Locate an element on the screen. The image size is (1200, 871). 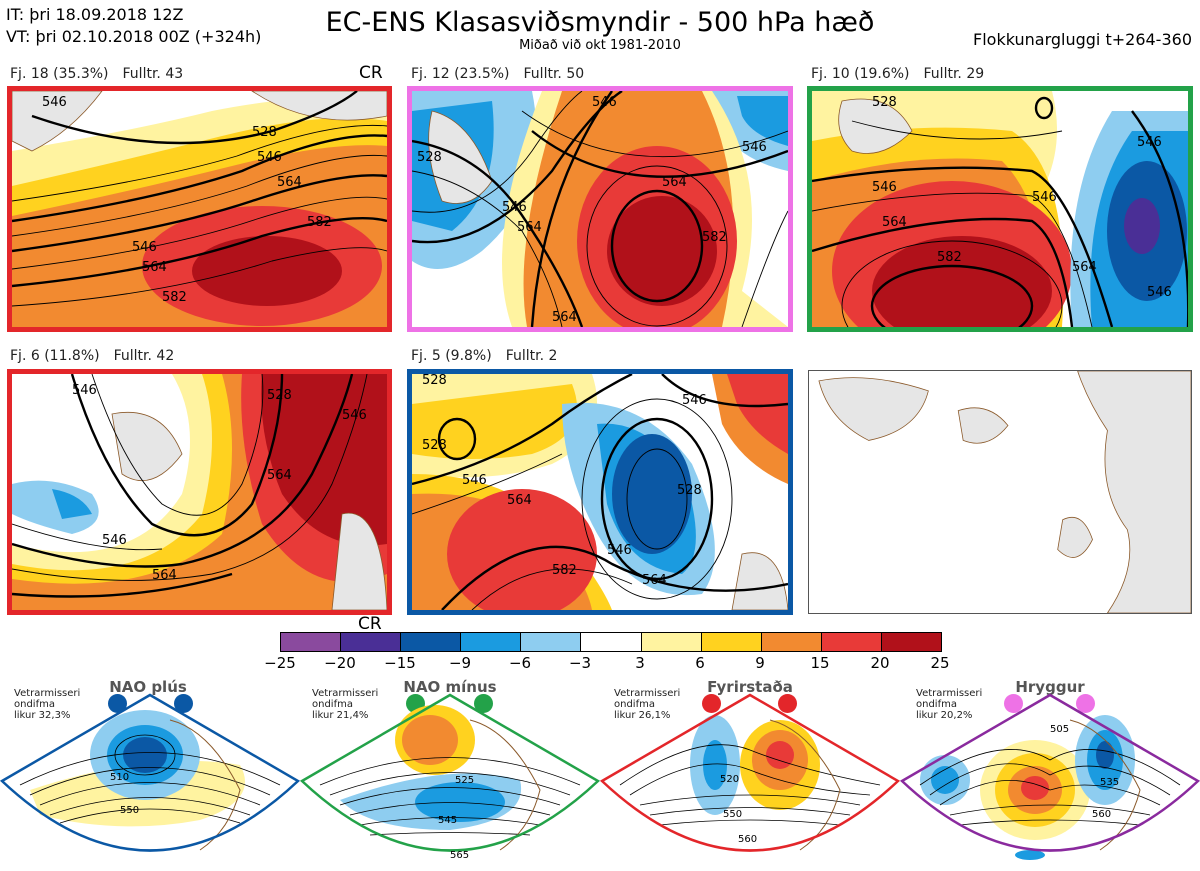
blank-base-map is located at coordinates (1000, 492).